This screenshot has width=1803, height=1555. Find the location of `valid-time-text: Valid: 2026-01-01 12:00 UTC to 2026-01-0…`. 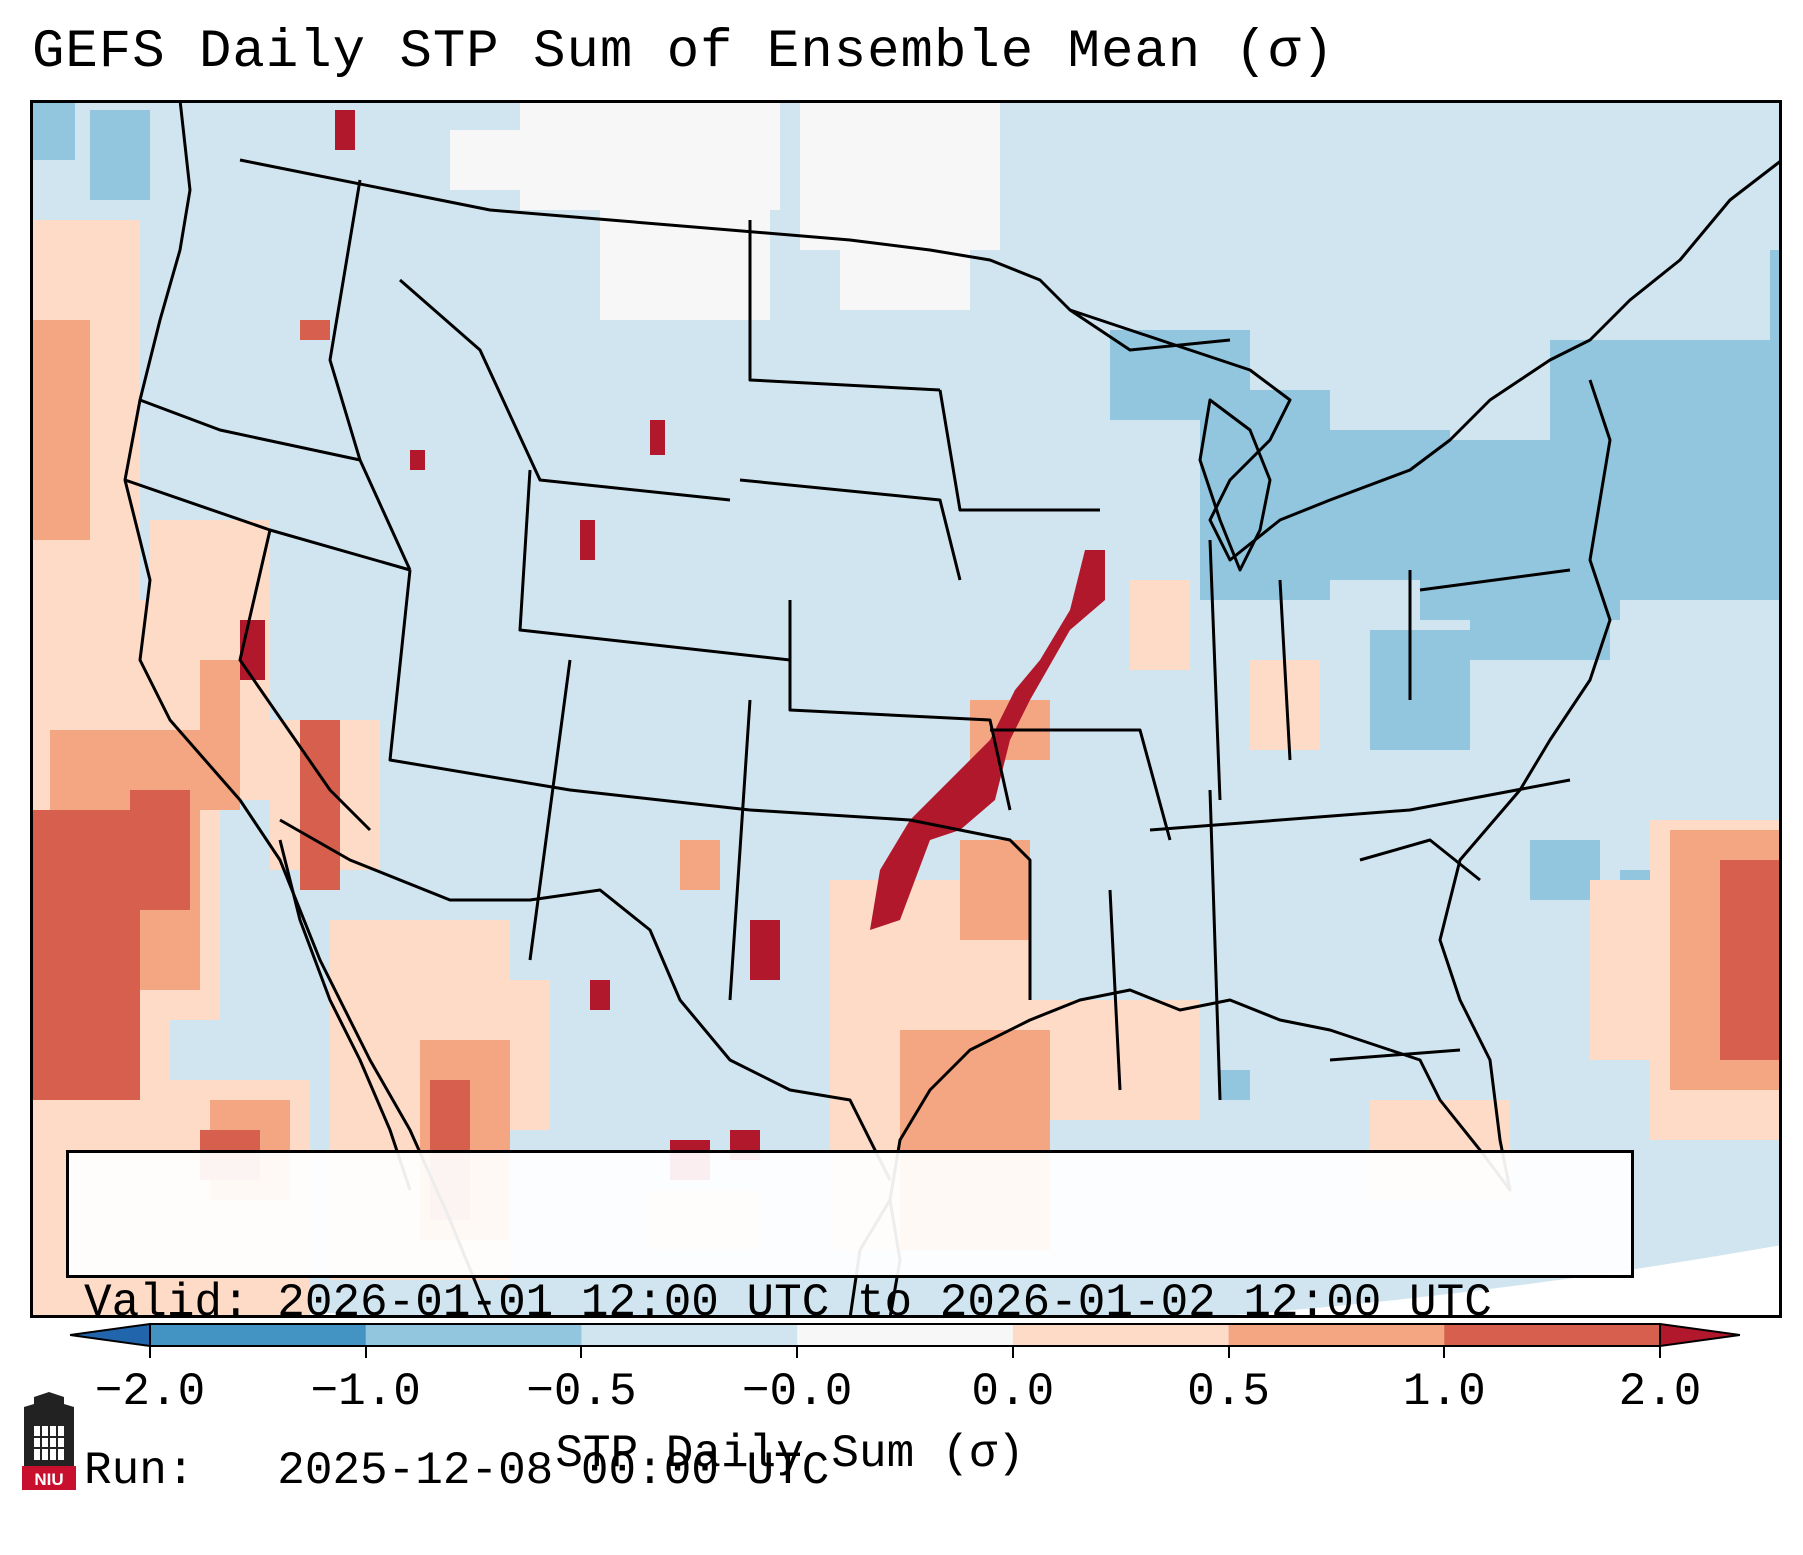

valid-time-text: Valid: 2026-01-01 12:00 UTC to 2026-01-0… is located at coordinates (788, 1303).